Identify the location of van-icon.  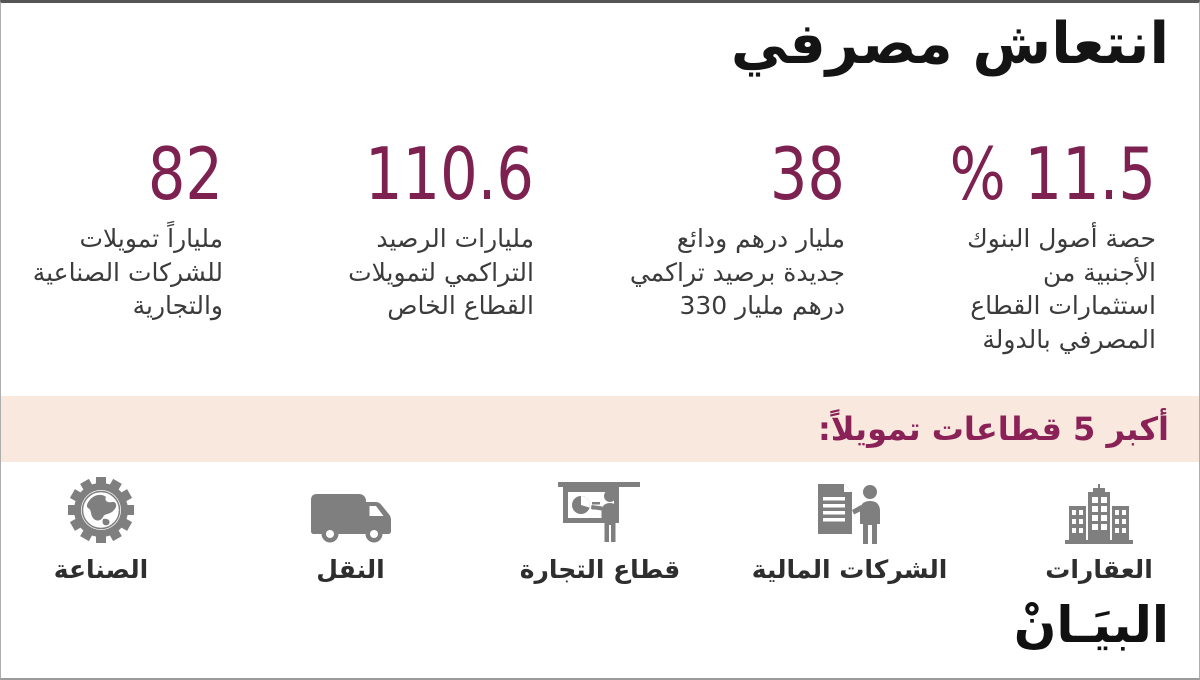
(351, 506).